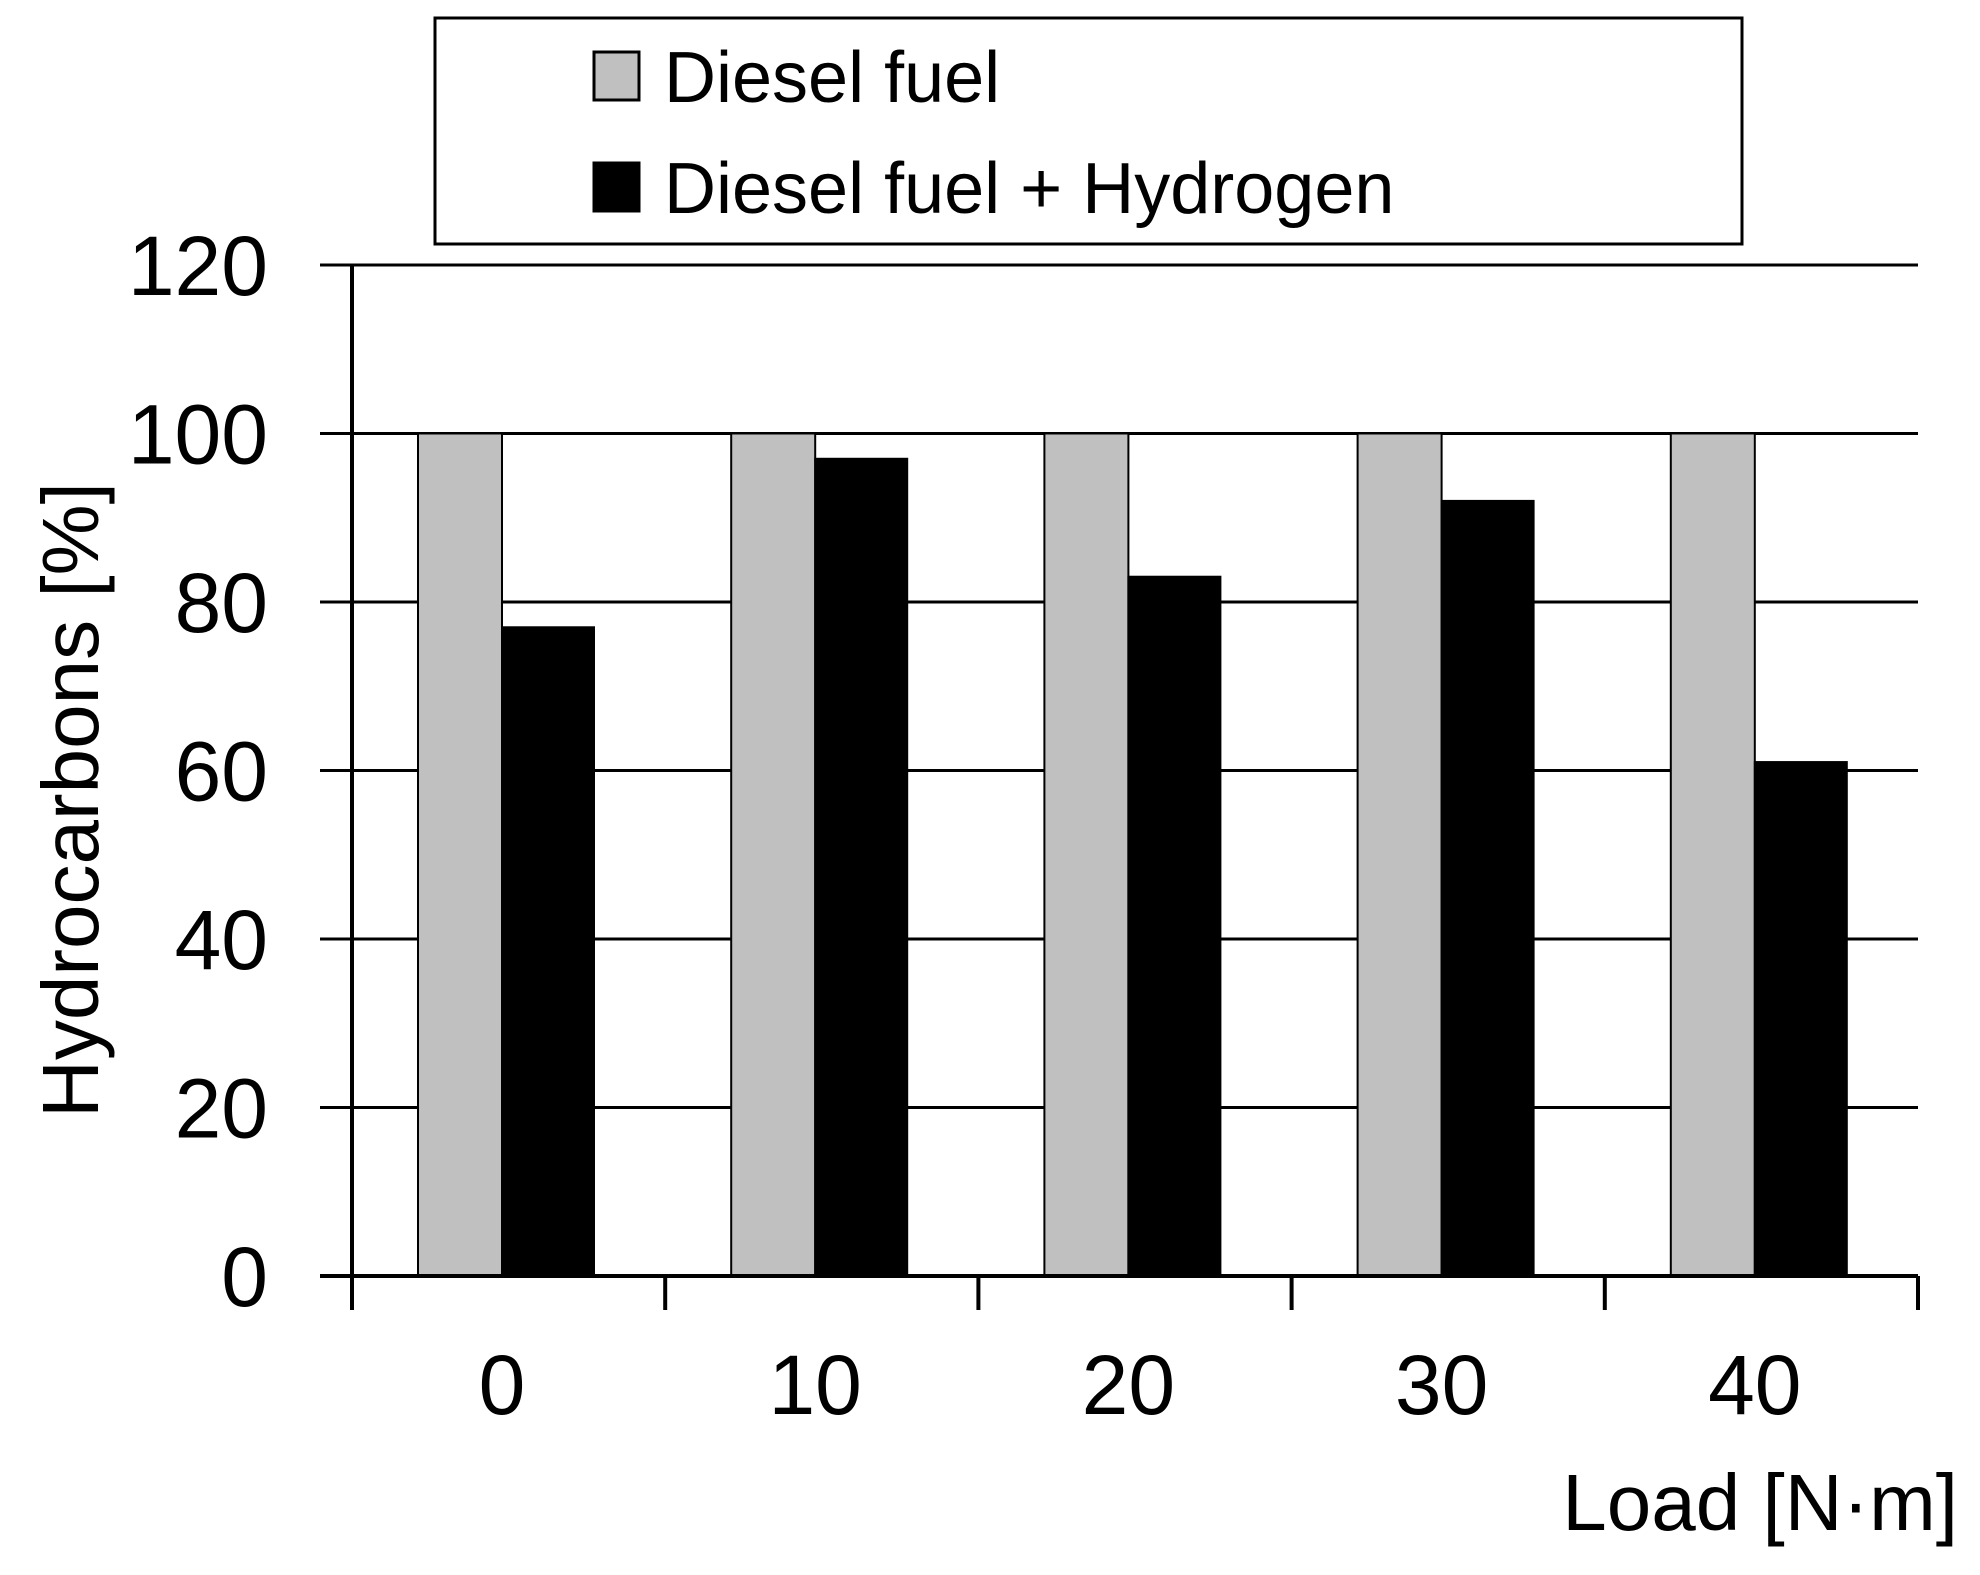 This screenshot has width=1980, height=1575. I want to click on x-tick-label-10: 10, so click(814, 1385).